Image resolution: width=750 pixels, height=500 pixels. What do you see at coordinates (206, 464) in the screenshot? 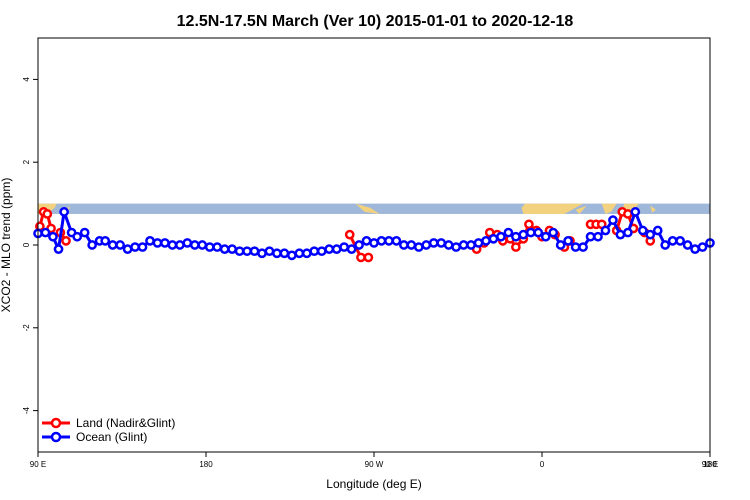
I see `x-tick-label: 180` at bounding box center [206, 464].